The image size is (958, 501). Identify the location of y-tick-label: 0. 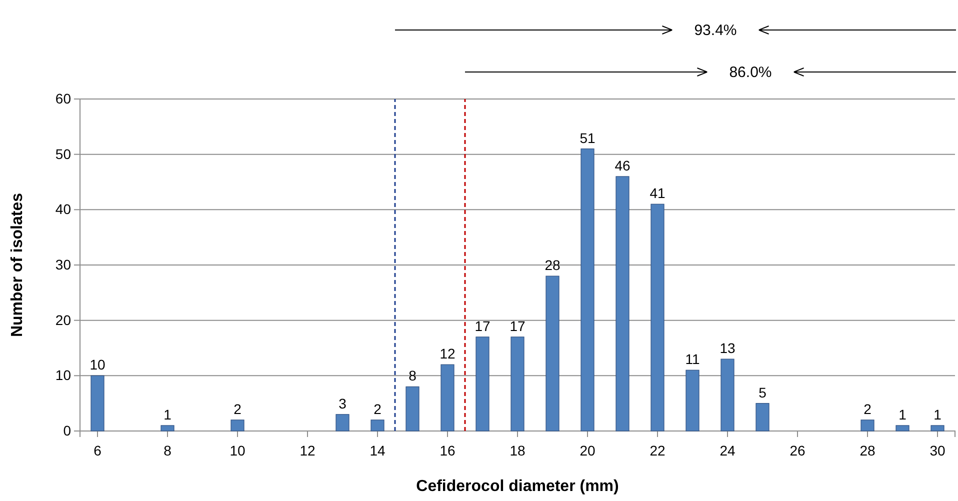
(67, 430).